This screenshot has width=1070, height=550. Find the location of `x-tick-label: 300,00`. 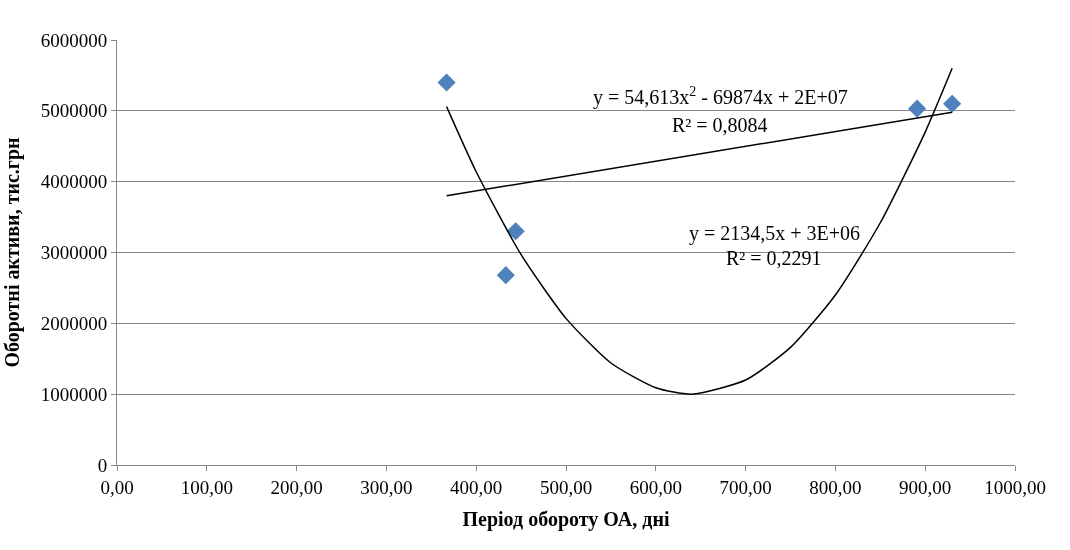

x-tick-label: 300,00 is located at coordinates (386, 487).